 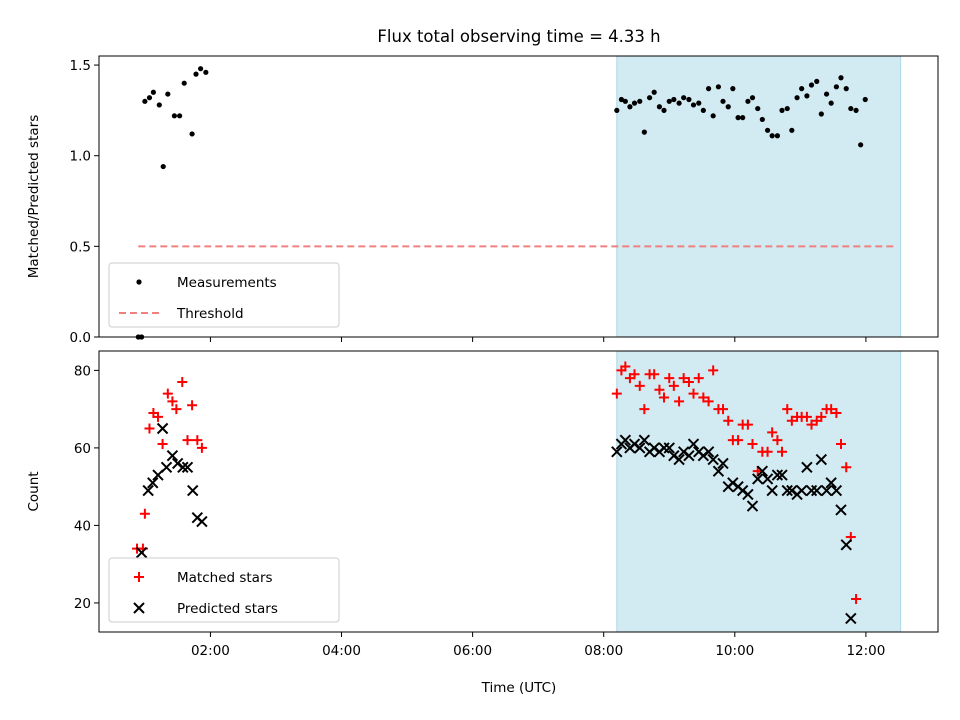 What do you see at coordinates (139, 577) in the screenshot?
I see `legend-marker-plus` at bounding box center [139, 577].